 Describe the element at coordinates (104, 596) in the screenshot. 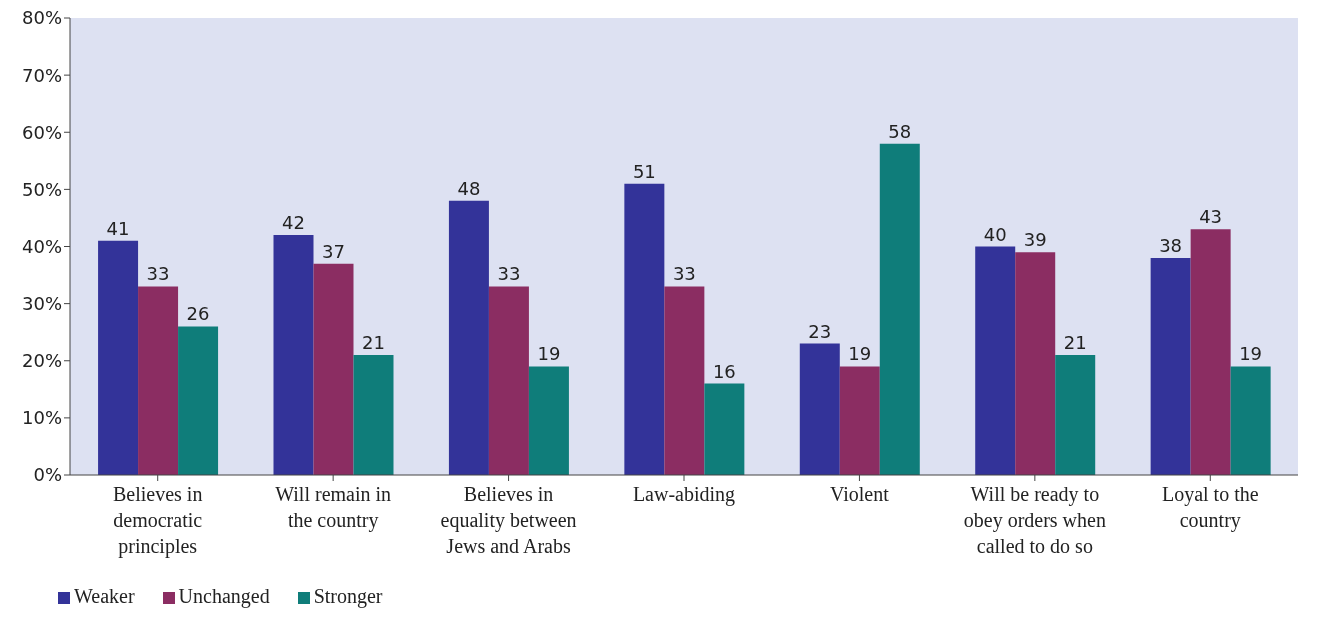

I see `legend-label: Weaker` at that location.